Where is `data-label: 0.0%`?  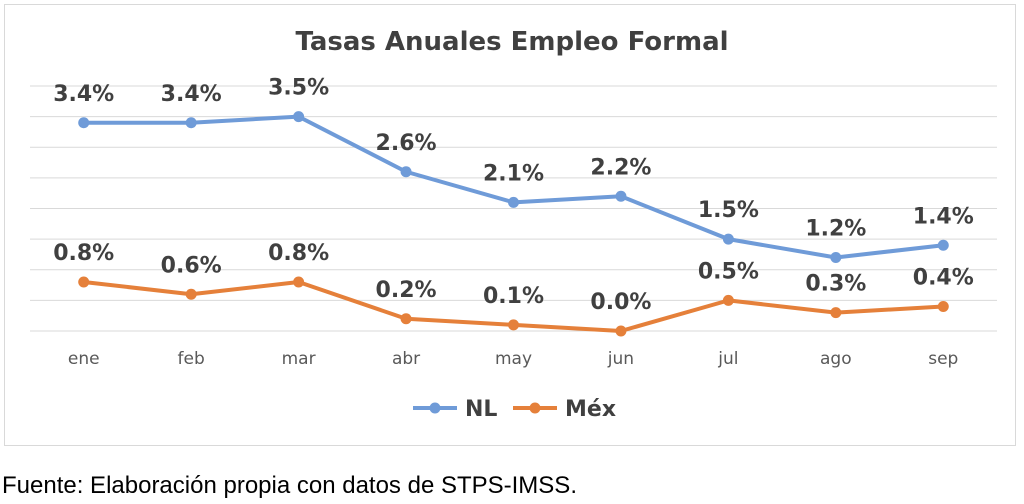 data-label: 0.0% is located at coordinates (620, 302).